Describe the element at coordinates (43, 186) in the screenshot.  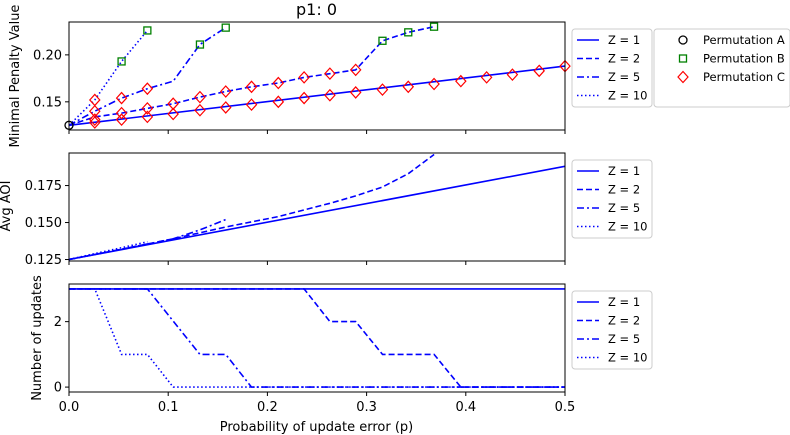
I see `y-tick-label: 0.175` at that location.